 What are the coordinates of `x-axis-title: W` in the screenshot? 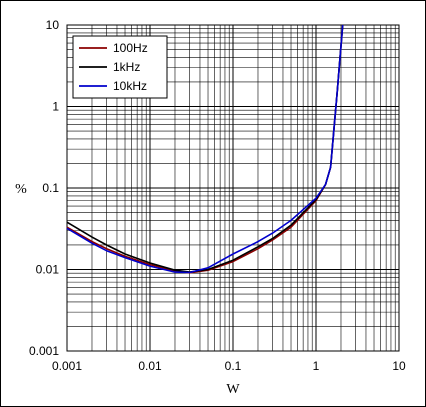 It's located at (233, 389).